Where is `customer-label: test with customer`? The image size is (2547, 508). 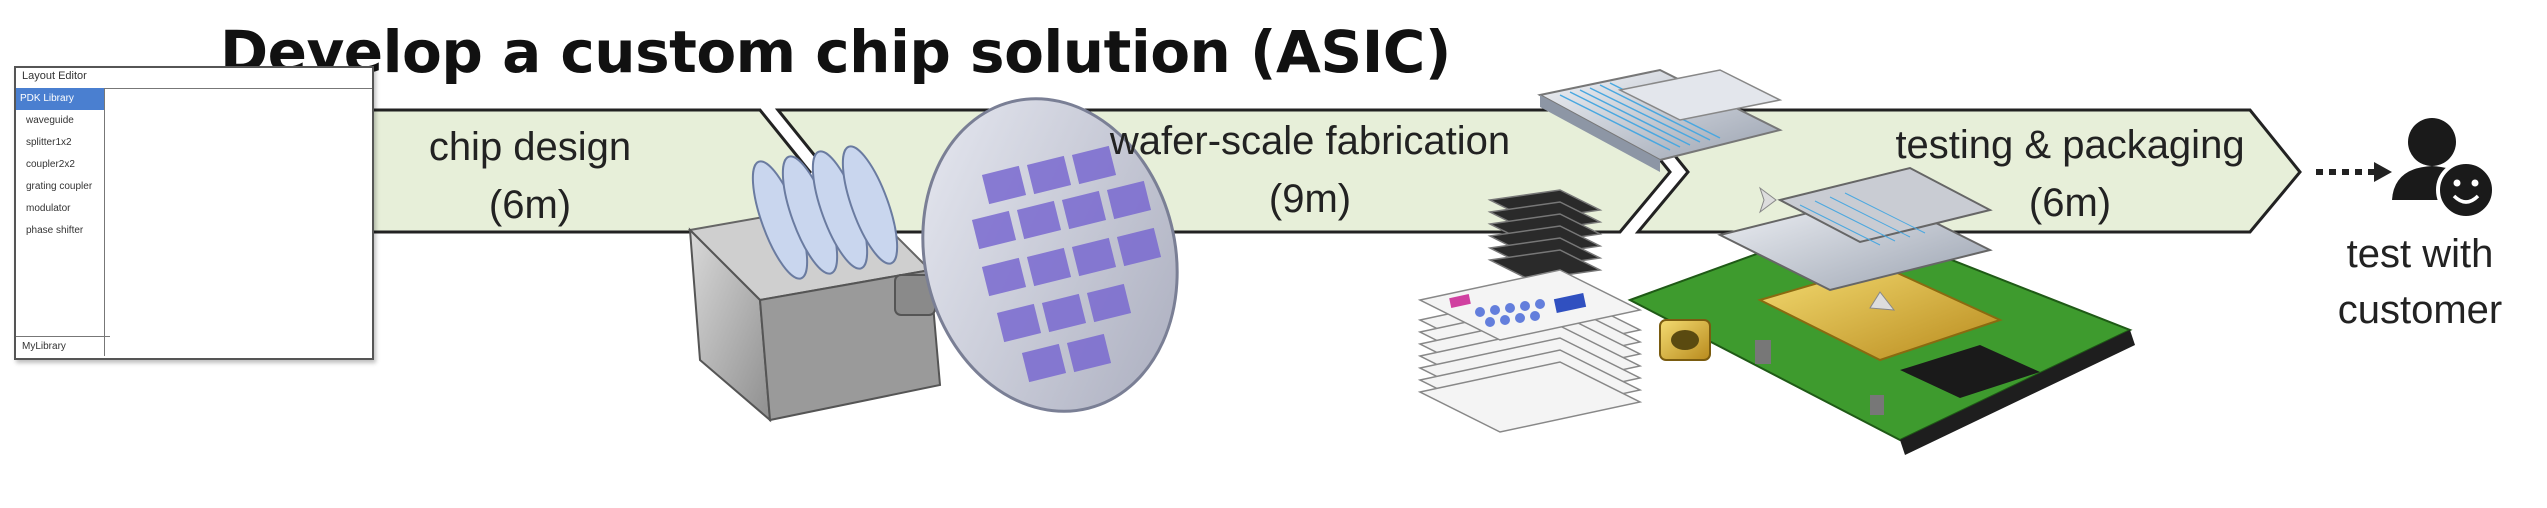
customer-label: test with customer is located at coordinates (2420, 282).